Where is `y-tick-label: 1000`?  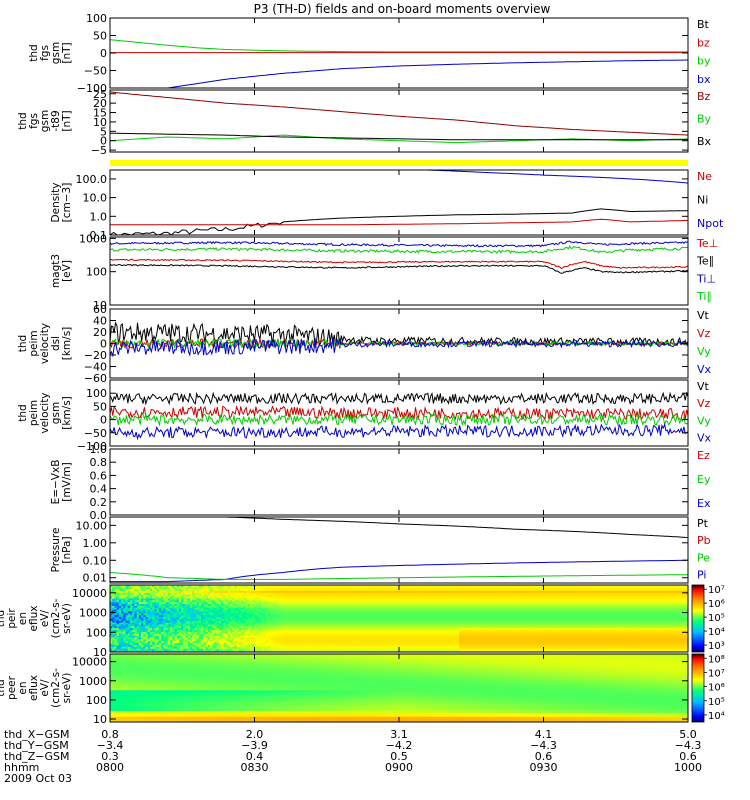
y-tick-label: 1000 is located at coordinates (93, 613).